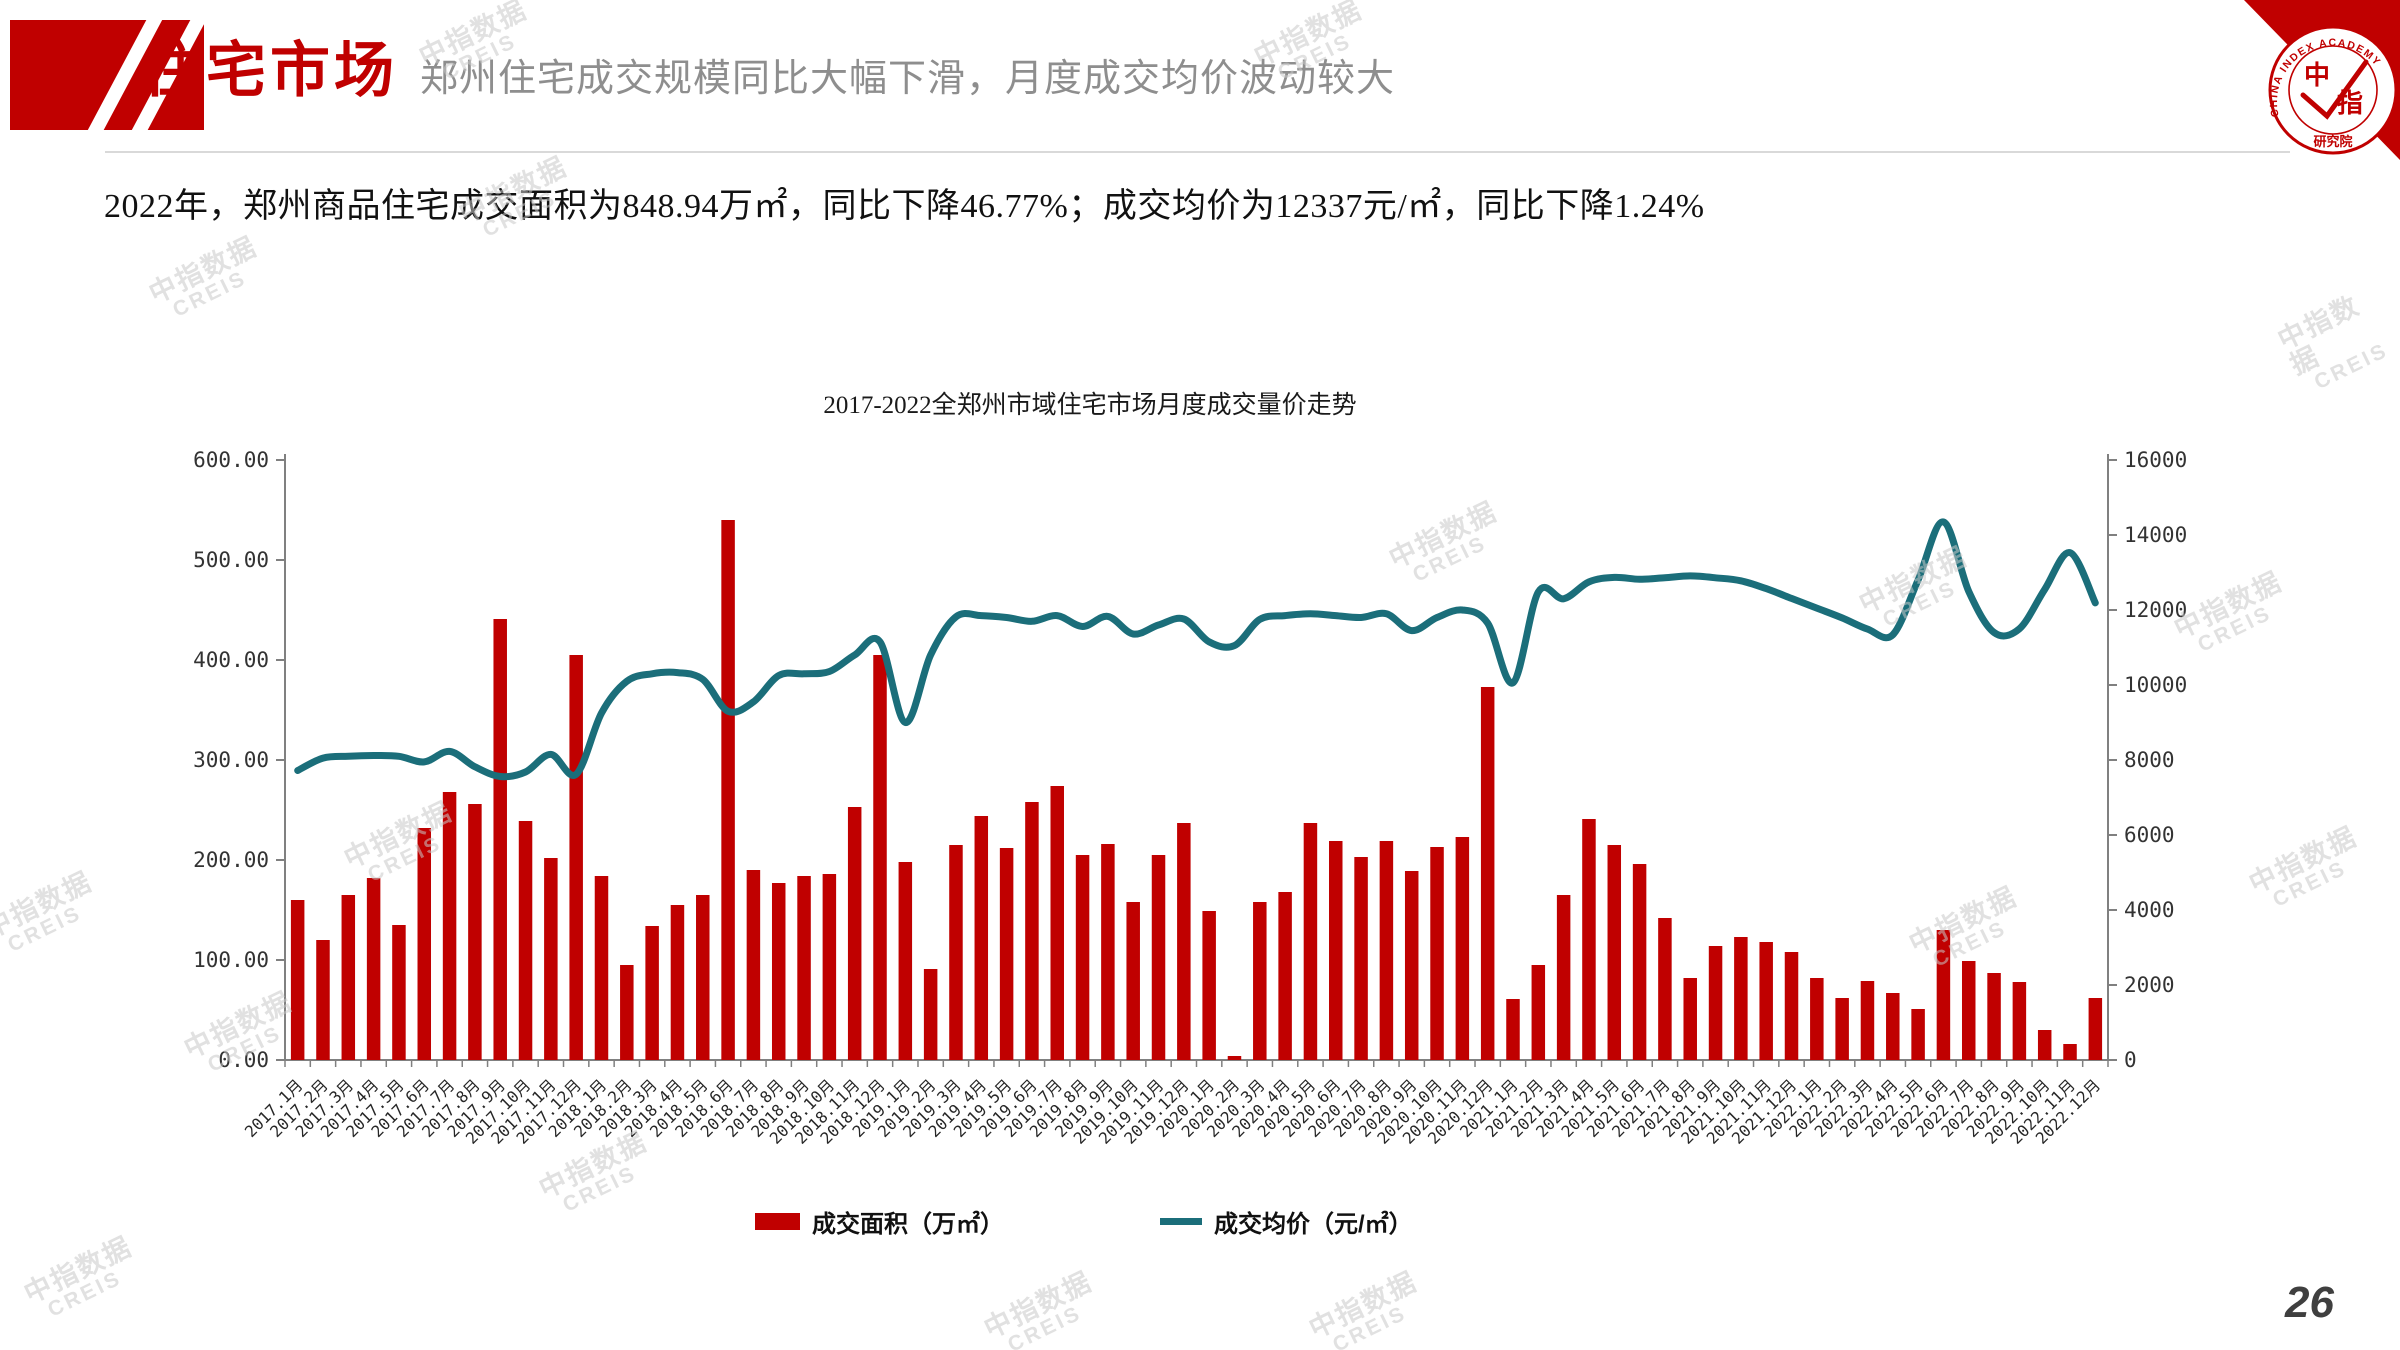 This screenshot has height=1350, width=2400. I want to click on right-axis-tick-label: 8000, so click(2149, 760).